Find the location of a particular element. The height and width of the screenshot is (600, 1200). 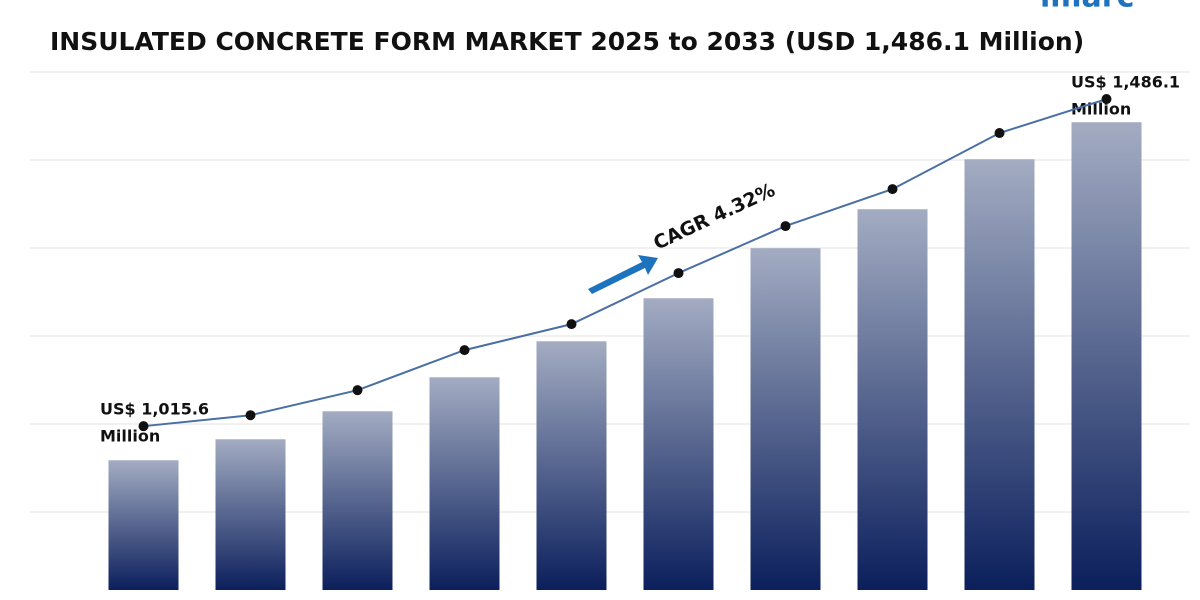

start-label: Million is located at coordinates (130, 436).